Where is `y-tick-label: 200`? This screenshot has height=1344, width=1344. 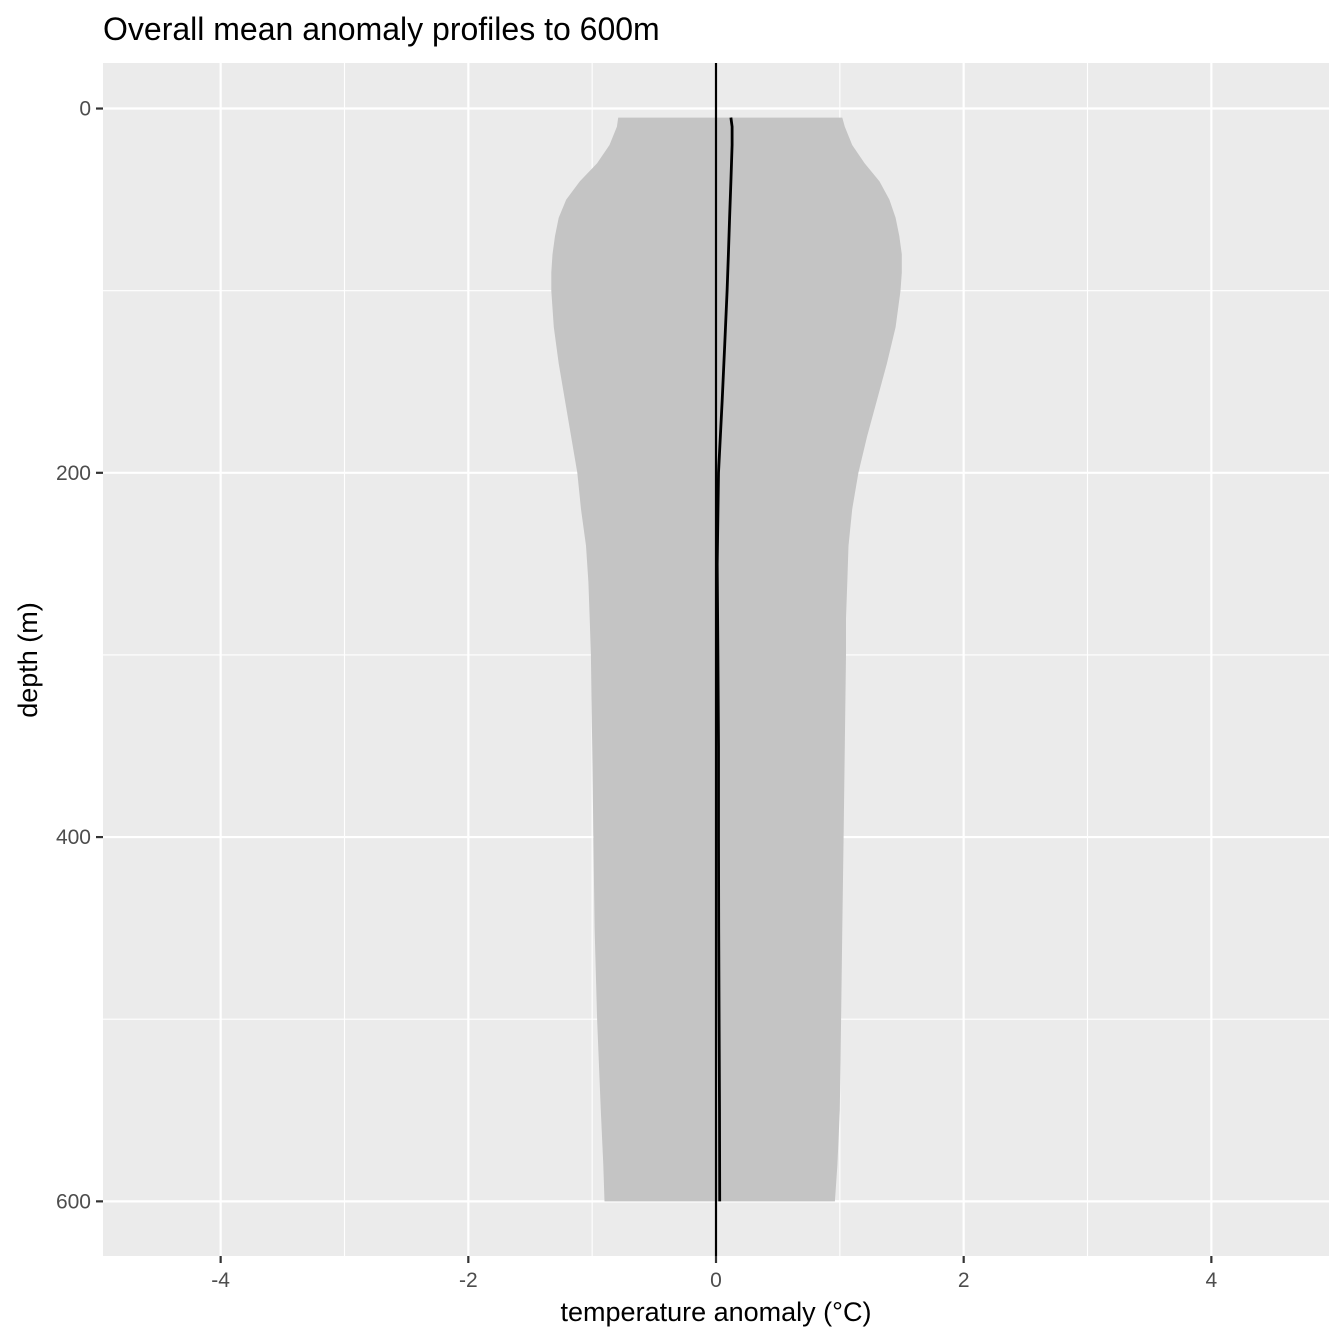 y-tick-label: 200 is located at coordinates (73, 473).